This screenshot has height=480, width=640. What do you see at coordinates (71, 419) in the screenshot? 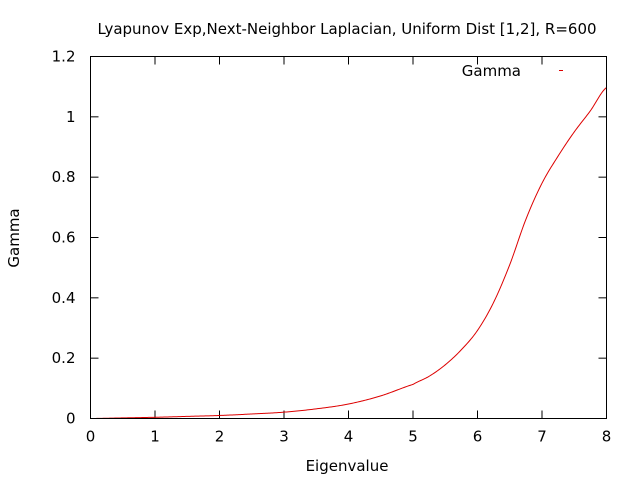
I see `y-tick-label: 0` at bounding box center [71, 419].